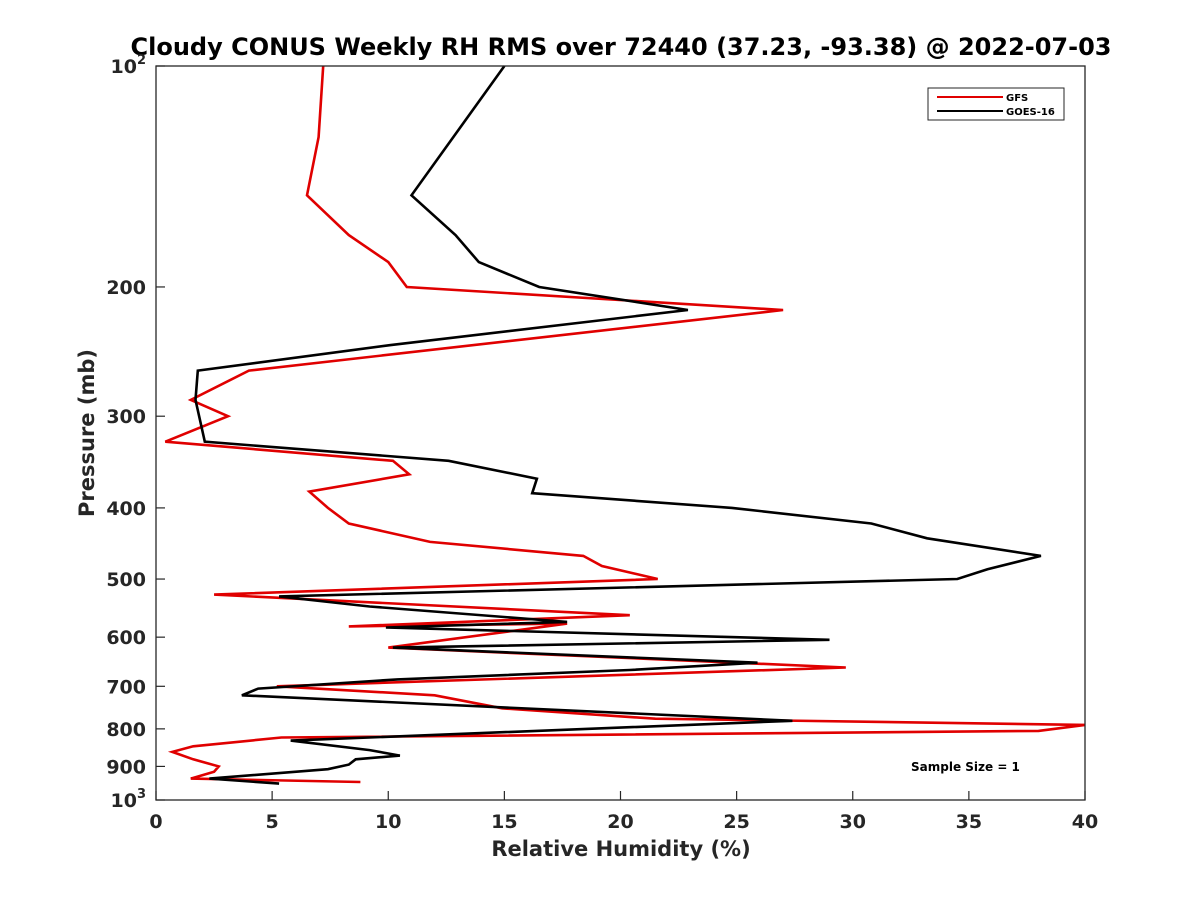  Describe the element at coordinates (969, 822) in the screenshot. I see `x-tick-label: 35` at that location.